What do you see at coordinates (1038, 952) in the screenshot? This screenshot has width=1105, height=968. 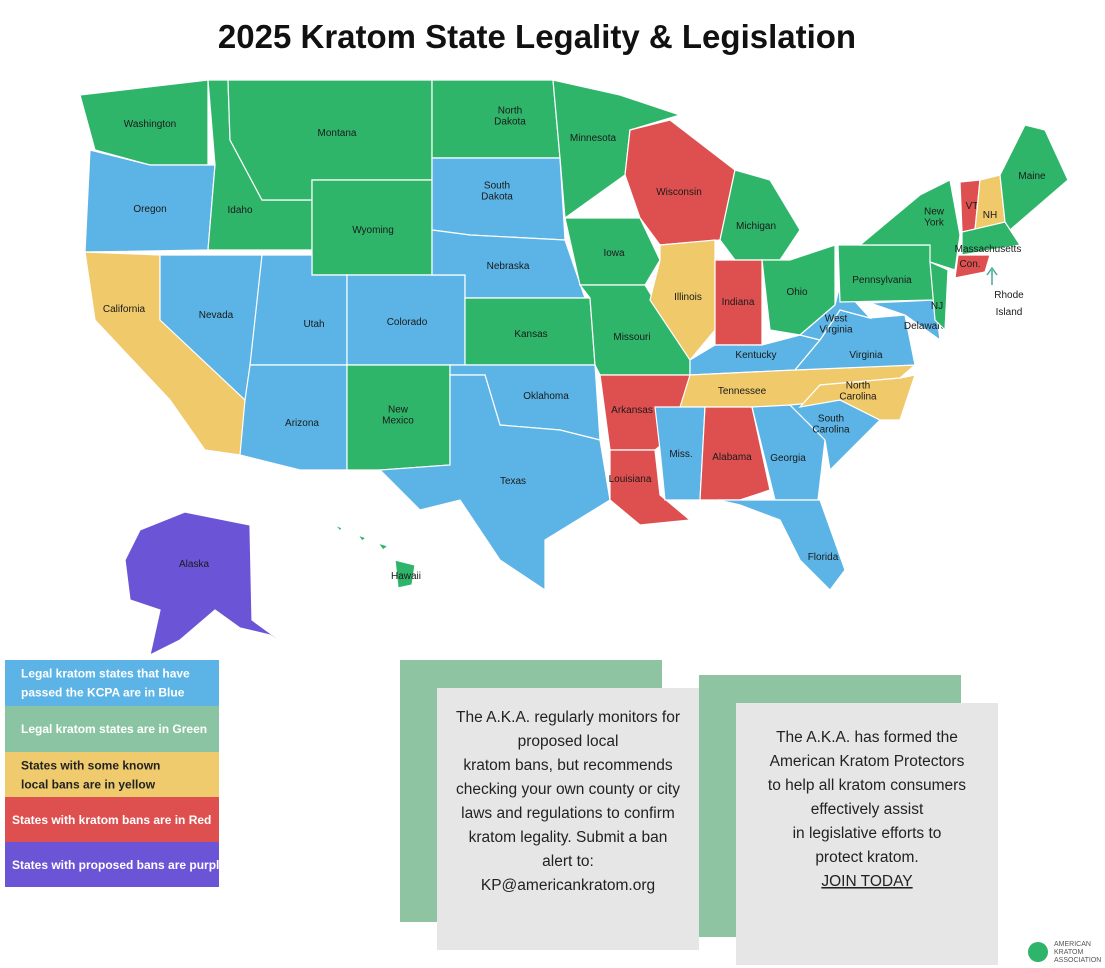 I see `logo-icon` at bounding box center [1038, 952].